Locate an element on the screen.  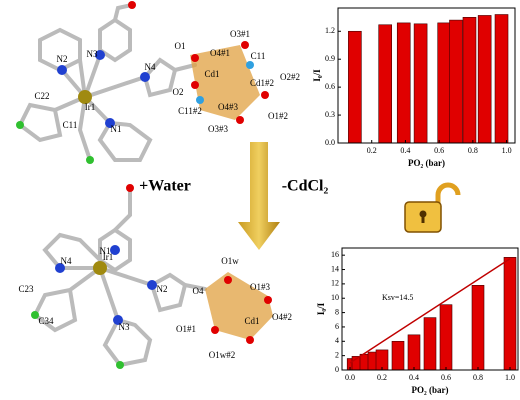
atom-label: O1w is located at coordinates (230, 261).